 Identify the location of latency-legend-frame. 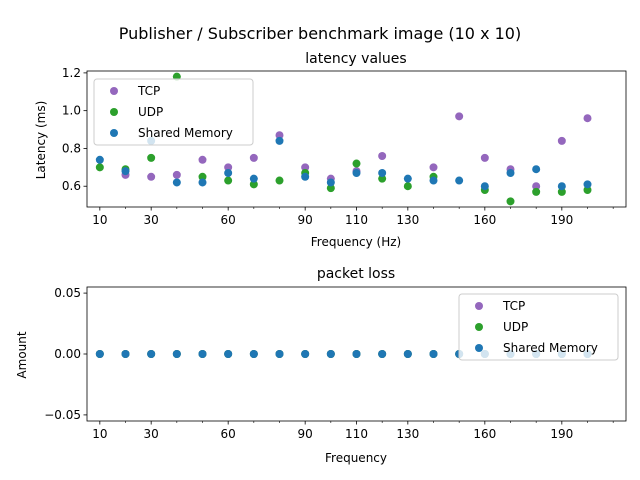
(173, 112).